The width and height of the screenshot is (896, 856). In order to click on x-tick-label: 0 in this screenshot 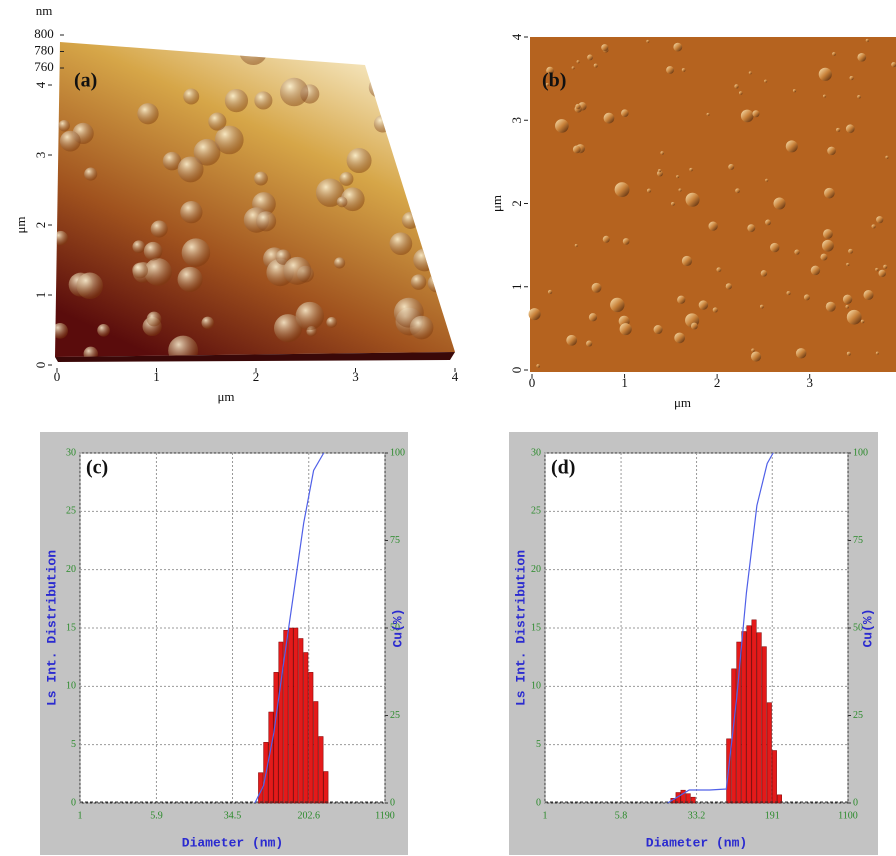, I will do `click(532, 382)`.